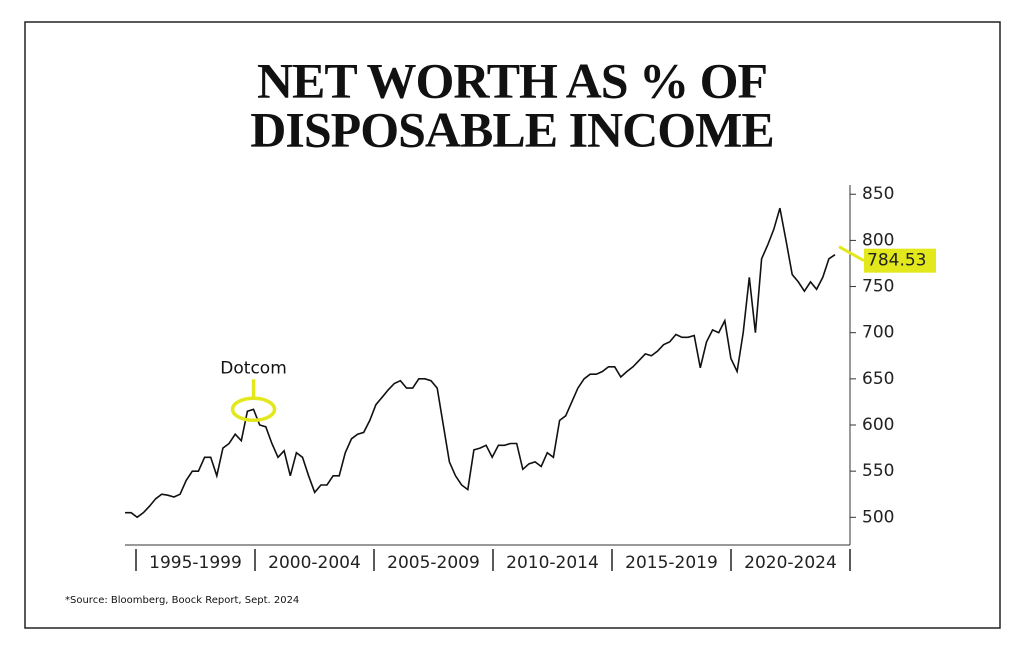  What do you see at coordinates (851, 253) in the screenshot?
I see `end-label-leader` at bounding box center [851, 253].